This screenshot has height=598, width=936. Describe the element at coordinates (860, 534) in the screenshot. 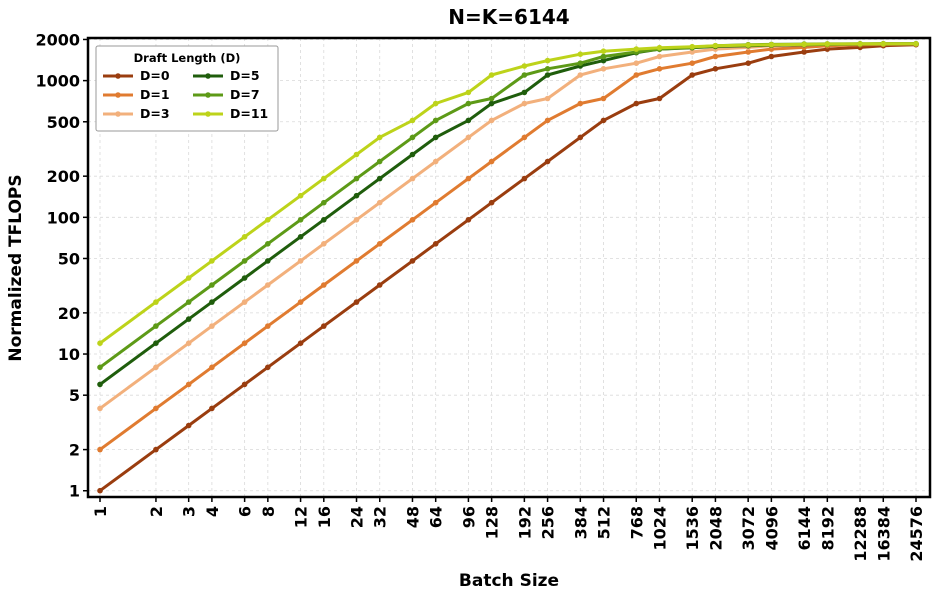

I see `x-tick-label: 12288` at that location.